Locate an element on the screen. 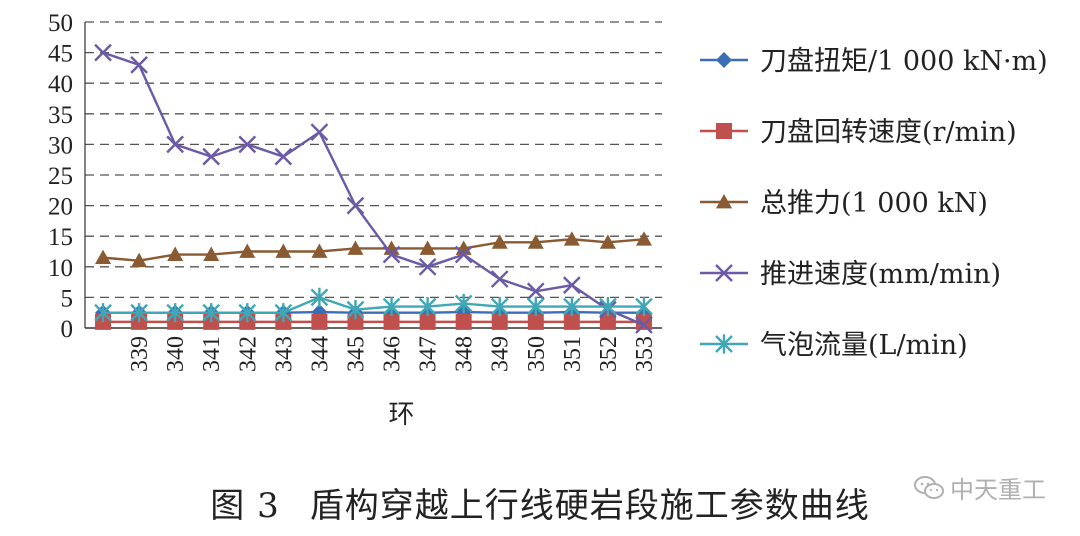  watermark: 中天重工 is located at coordinates (980, 487).